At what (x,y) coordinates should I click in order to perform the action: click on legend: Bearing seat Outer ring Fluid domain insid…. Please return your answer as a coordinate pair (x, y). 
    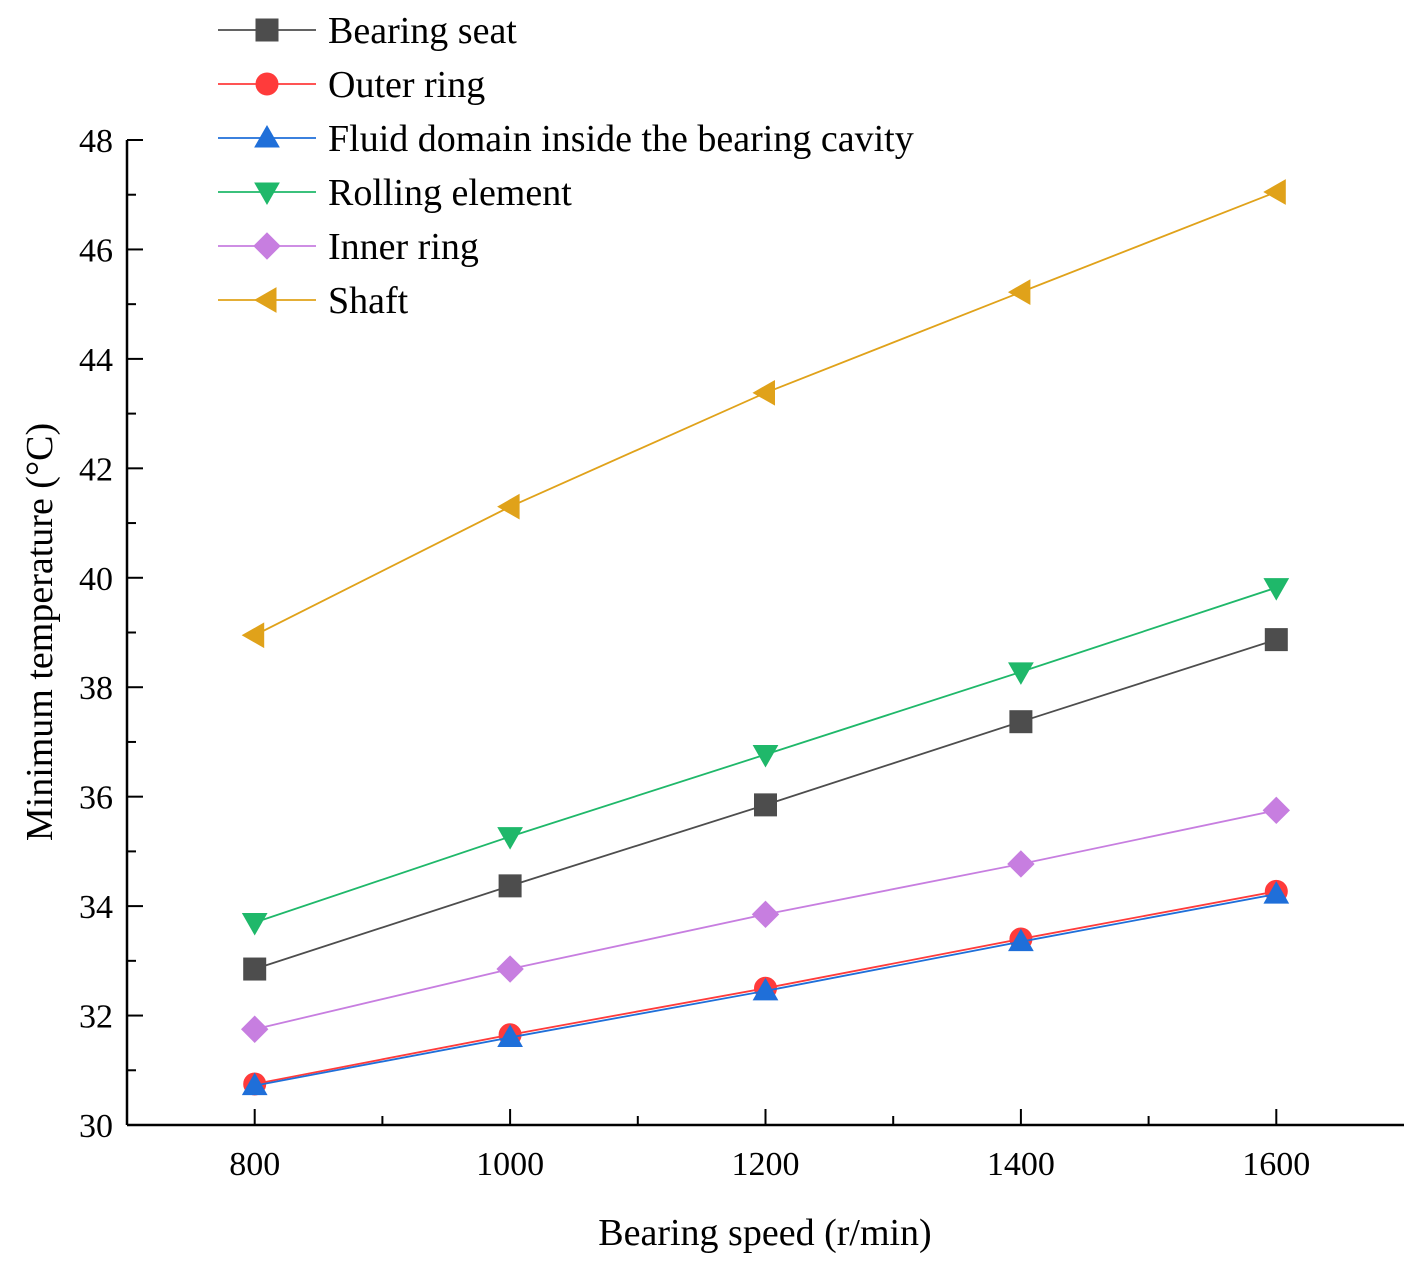
    Looking at the image, I should click on (566, 166).